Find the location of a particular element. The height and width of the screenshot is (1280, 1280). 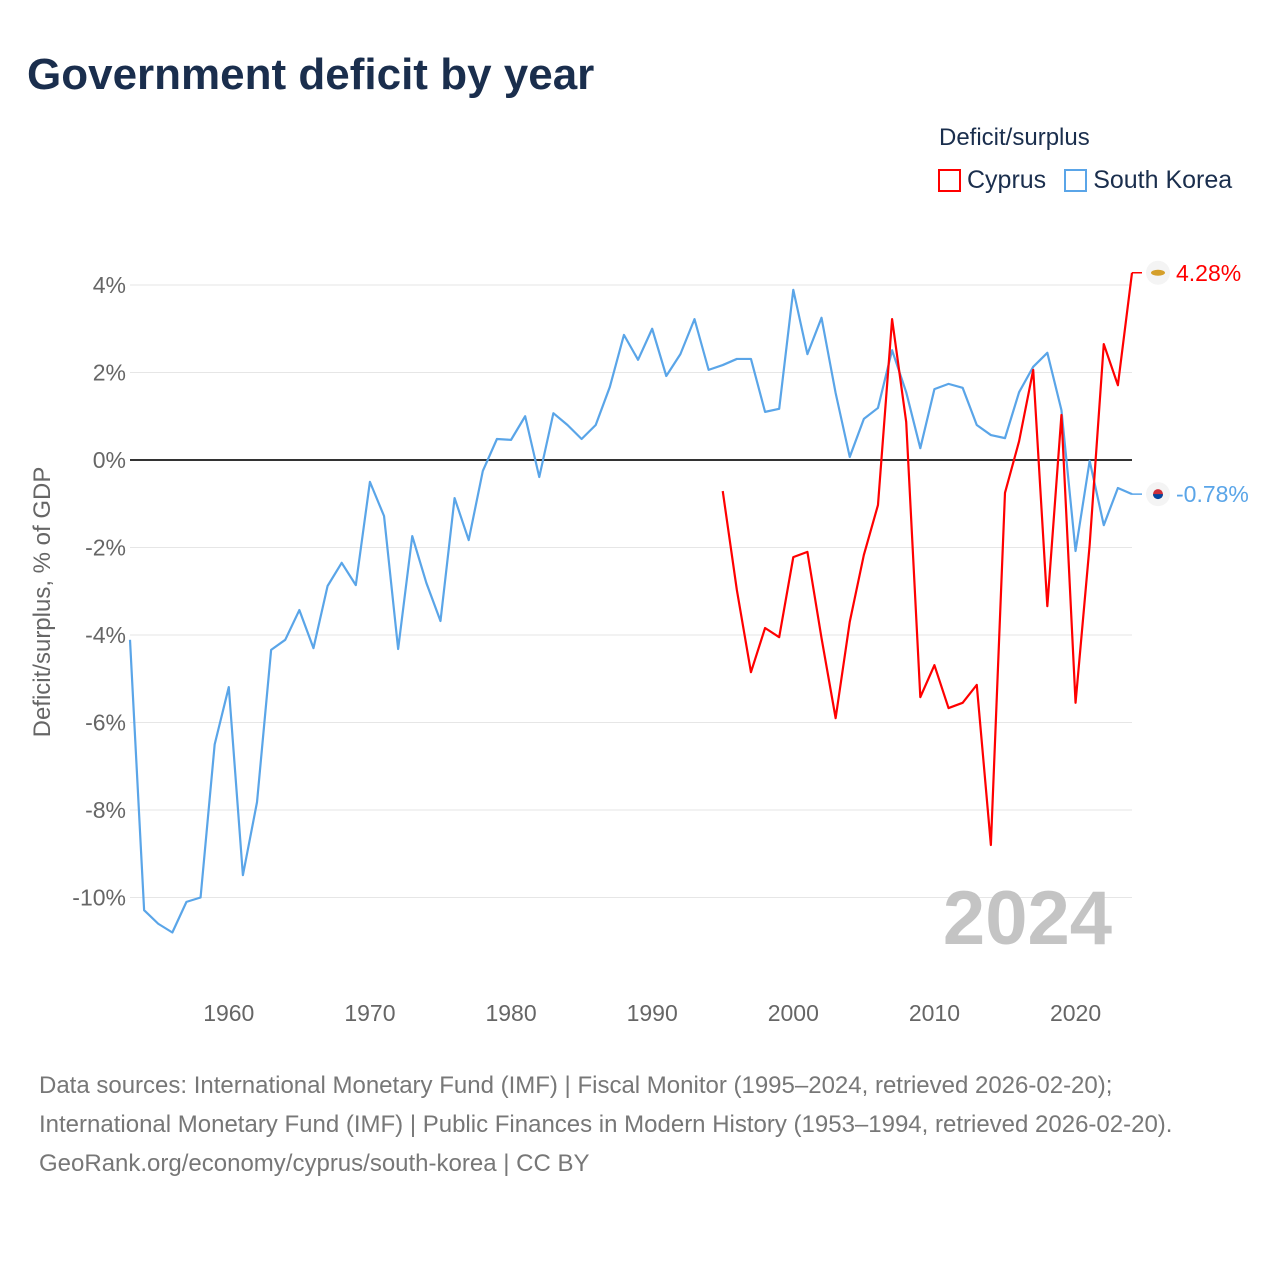

x-tick-label: 2000 is located at coordinates (793, 1013).